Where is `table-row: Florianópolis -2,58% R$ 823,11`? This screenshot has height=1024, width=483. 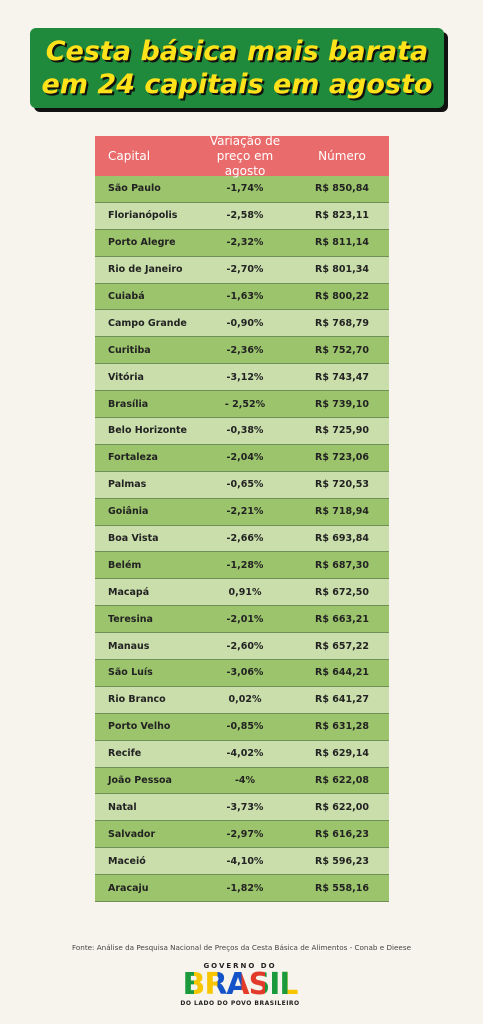
table-row: Florianópolis -2,58% R$ 823,11 is located at coordinates (242, 216).